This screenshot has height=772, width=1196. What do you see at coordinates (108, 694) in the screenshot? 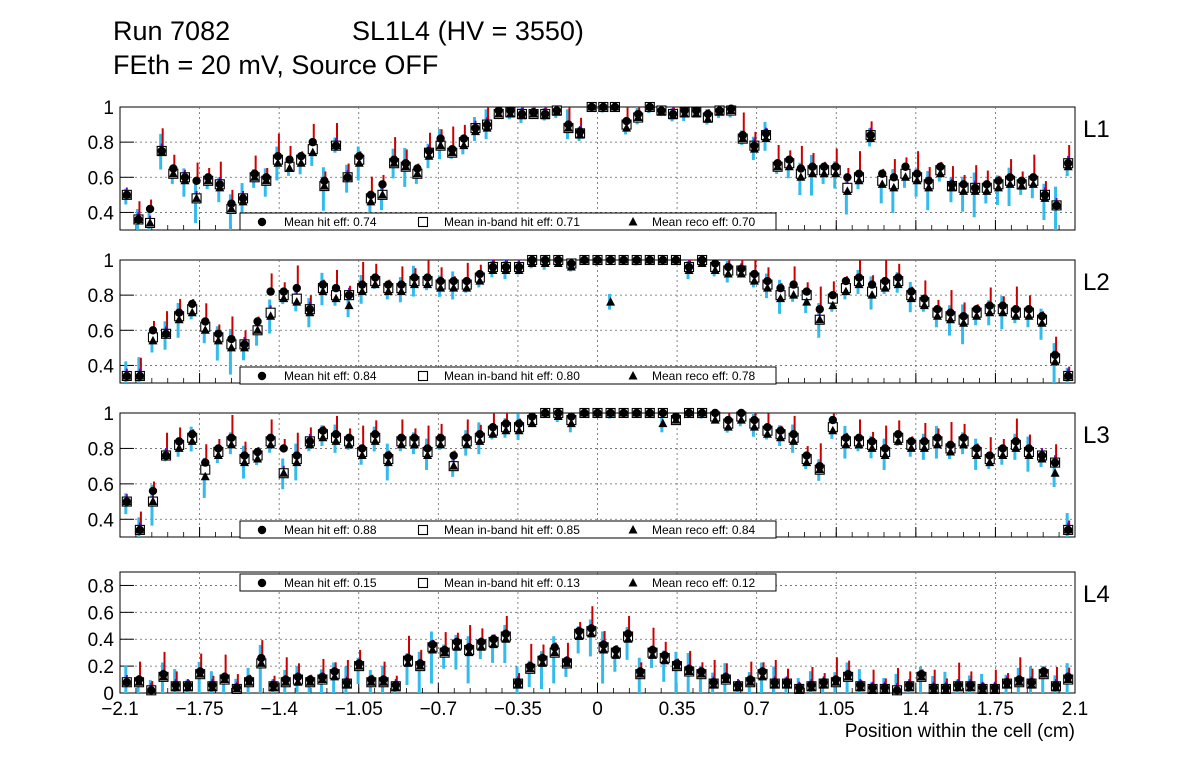
I see `y-tick-label: 0` at bounding box center [108, 694].